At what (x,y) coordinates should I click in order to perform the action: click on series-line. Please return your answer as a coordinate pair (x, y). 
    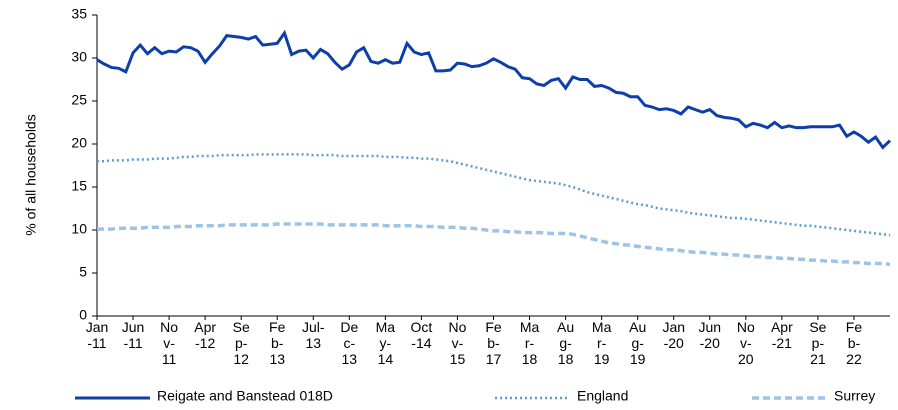
    Looking at the image, I should click on (494, 244).